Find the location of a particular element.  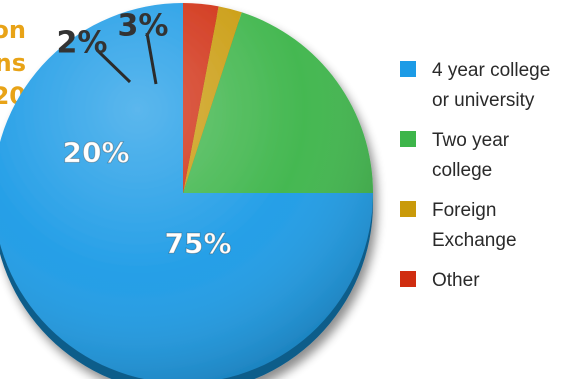

slice-other-leader-line is located at coordinates (151, 58).